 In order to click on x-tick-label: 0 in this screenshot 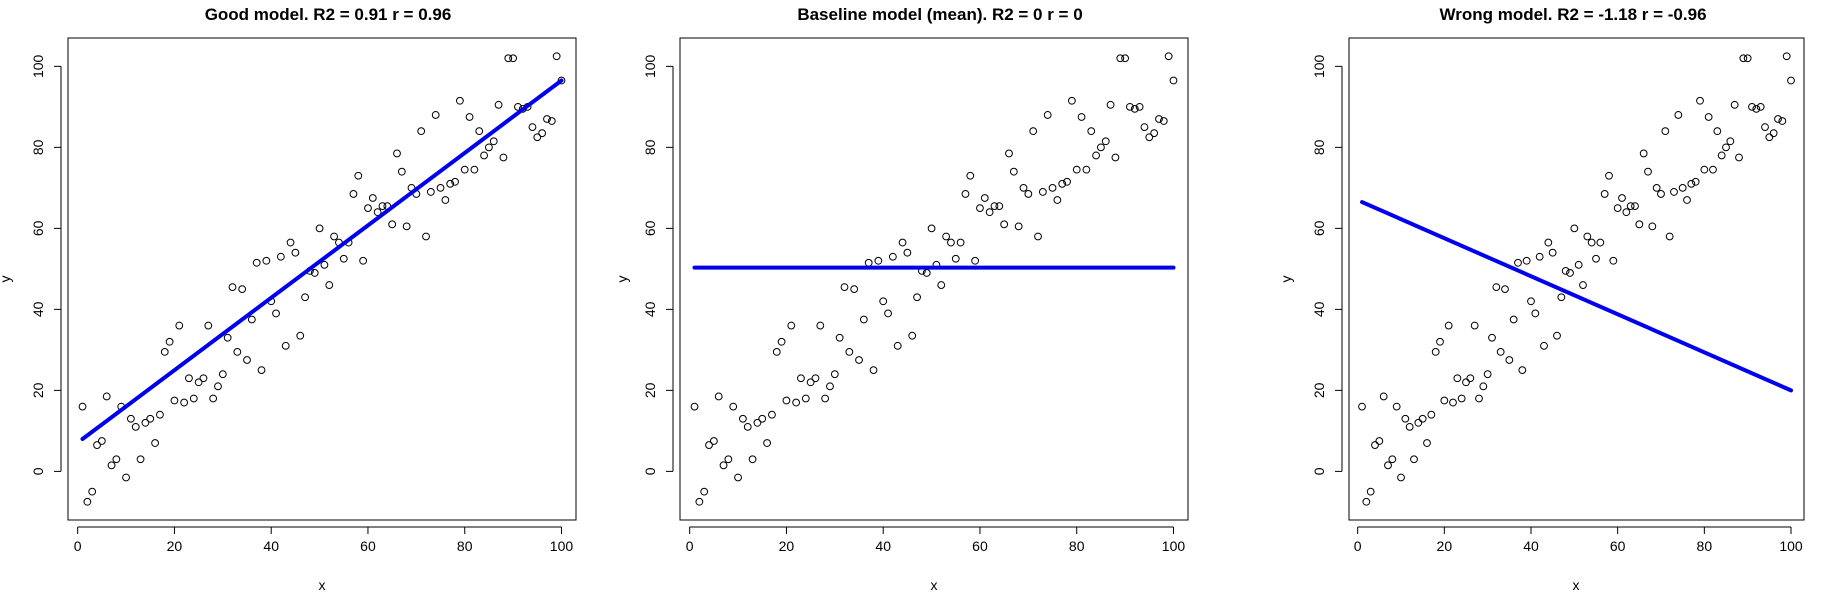, I will do `click(78, 546)`.